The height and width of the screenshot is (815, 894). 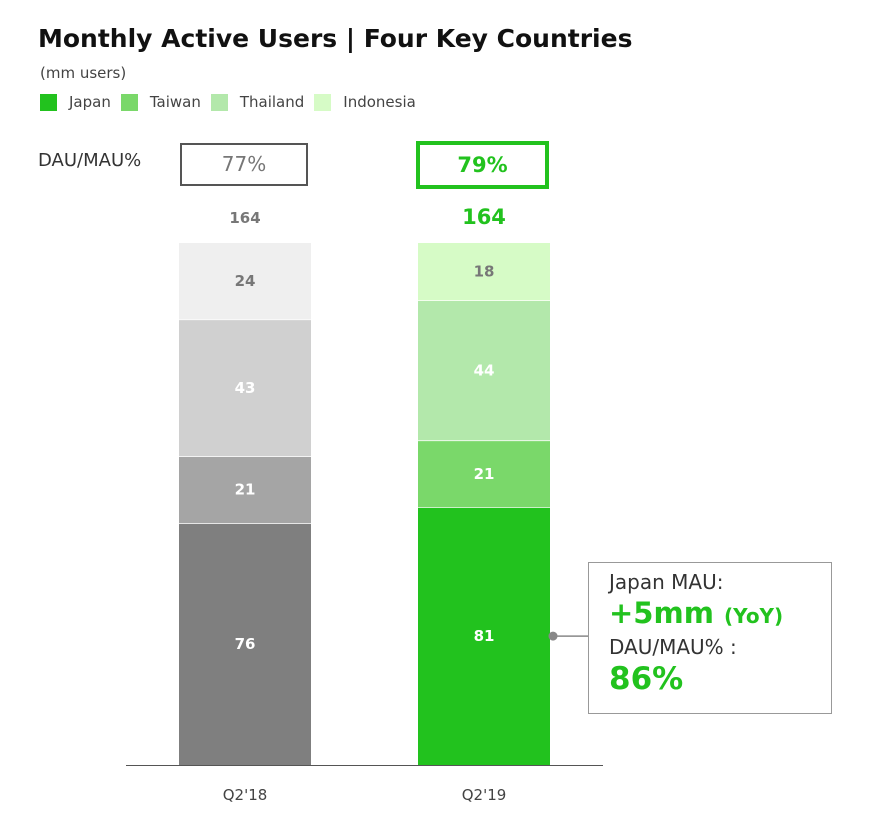 What do you see at coordinates (83, 73) in the screenshot?
I see `chart-subtitle: (mm users)` at bounding box center [83, 73].